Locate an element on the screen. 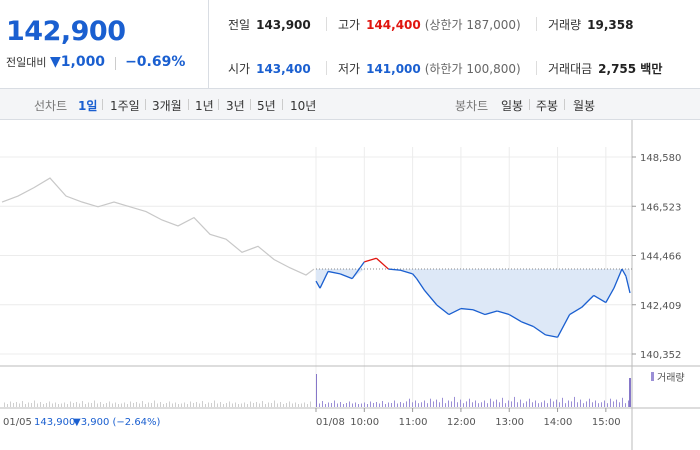 The height and width of the screenshot is (450, 700). tab-10year: 10년 is located at coordinates (303, 106).